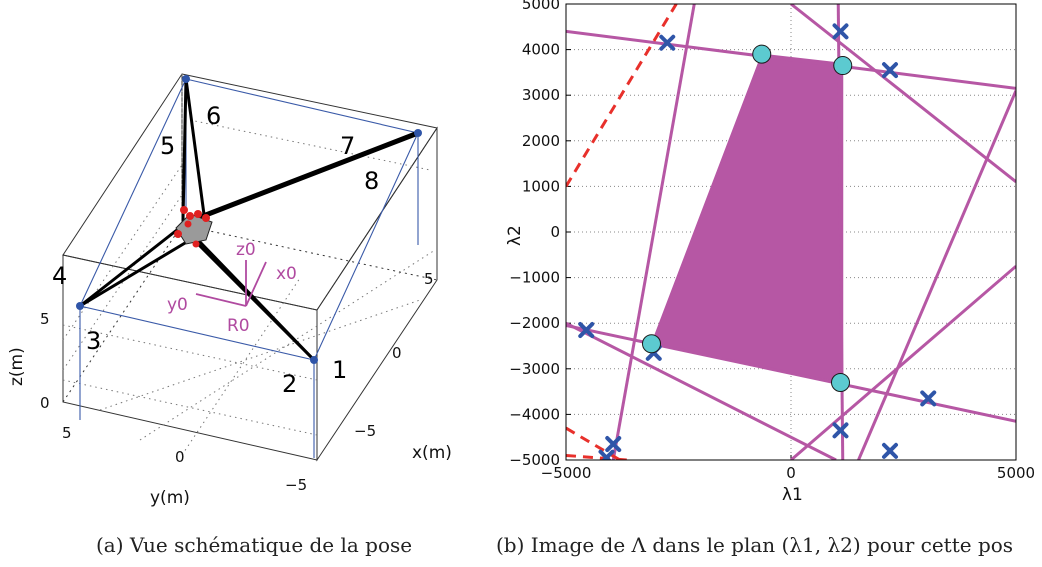  I want to click on platform, so click(193, 227).